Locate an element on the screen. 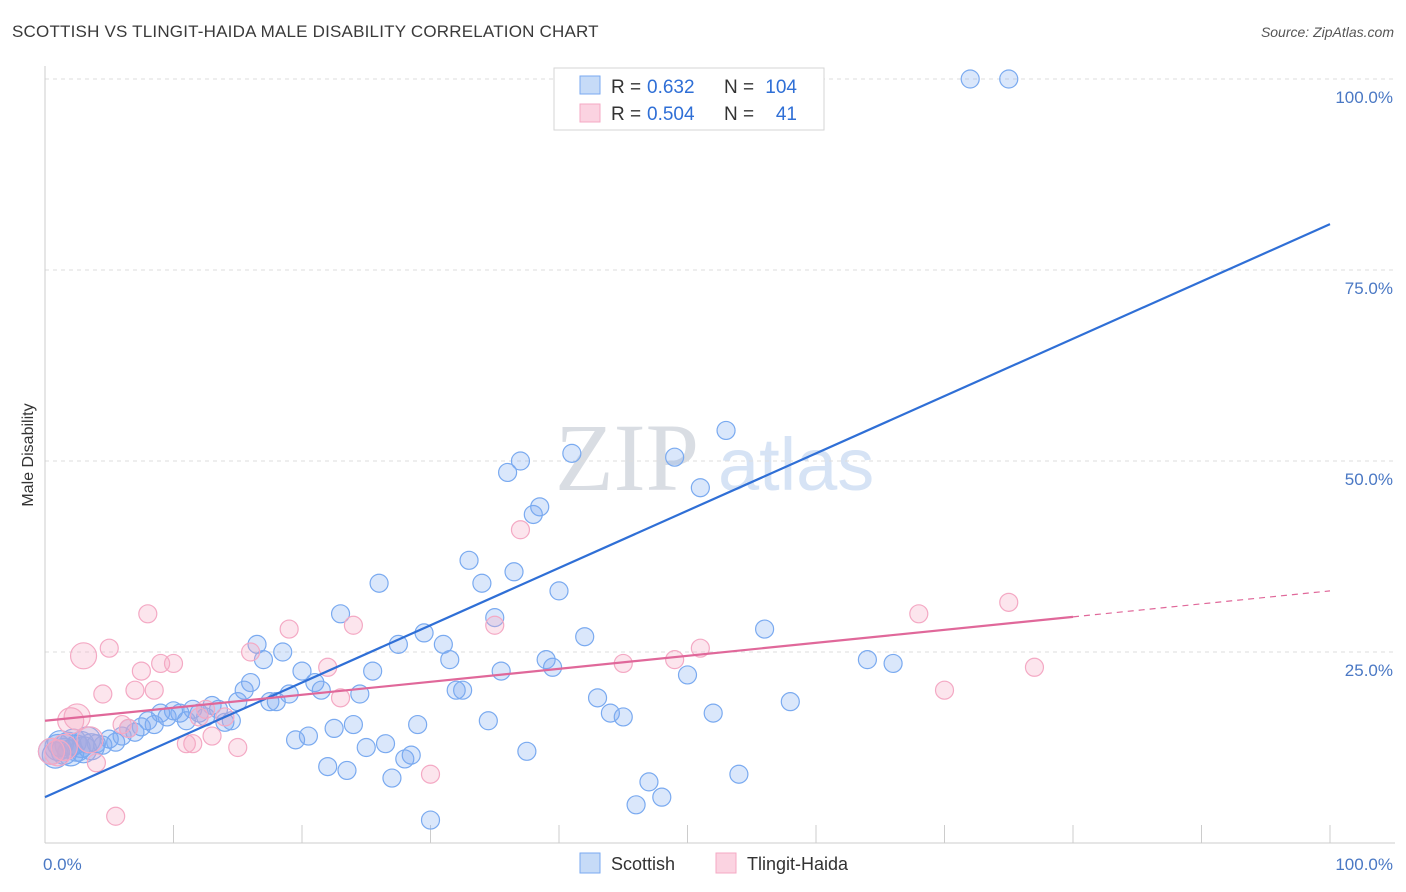  legend-label-scottish: Scottish is located at coordinates (643, 864).